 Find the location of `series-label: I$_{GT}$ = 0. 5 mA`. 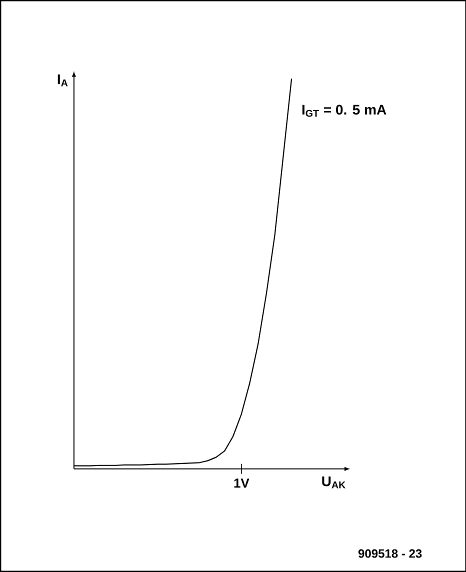

series-label: I$_{GT}$ = 0. 5 mA is located at coordinates (344, 110).